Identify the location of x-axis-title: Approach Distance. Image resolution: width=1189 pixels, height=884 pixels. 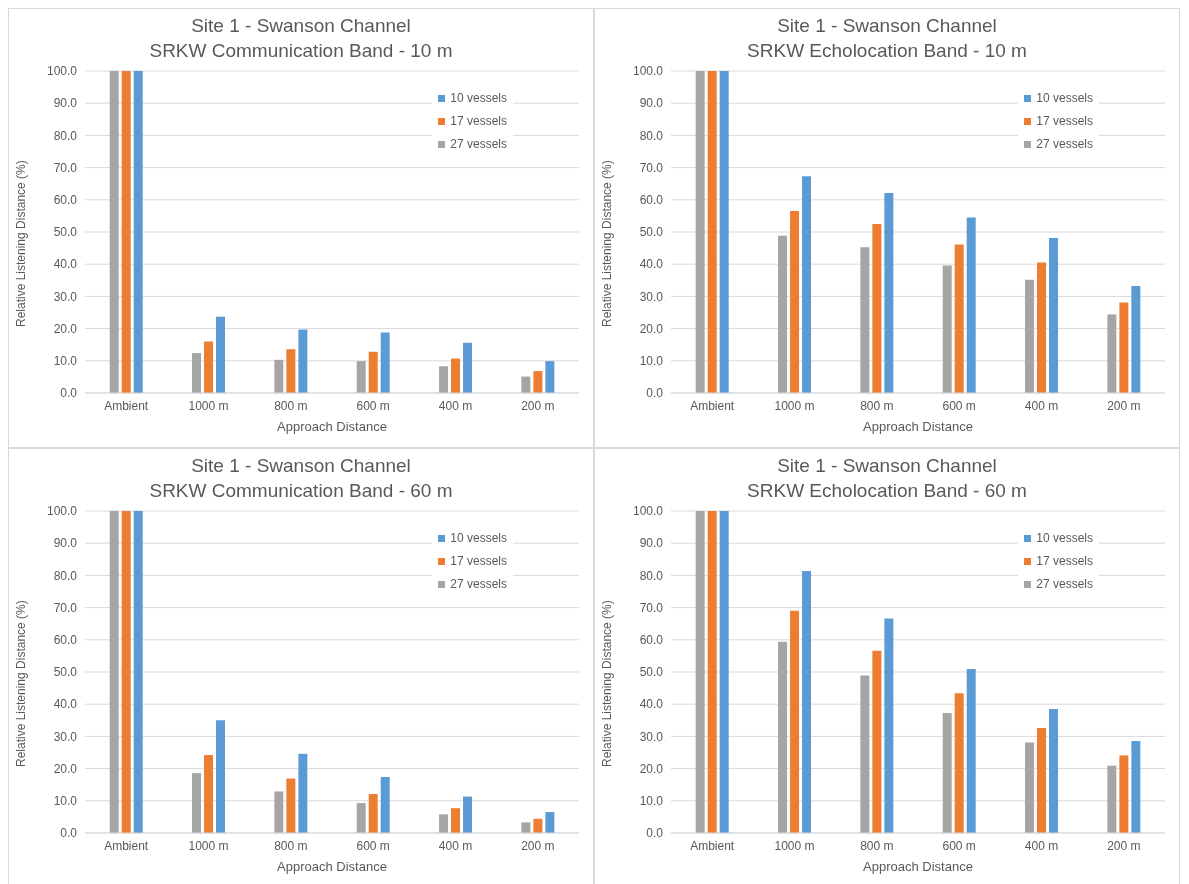
(918, 866).